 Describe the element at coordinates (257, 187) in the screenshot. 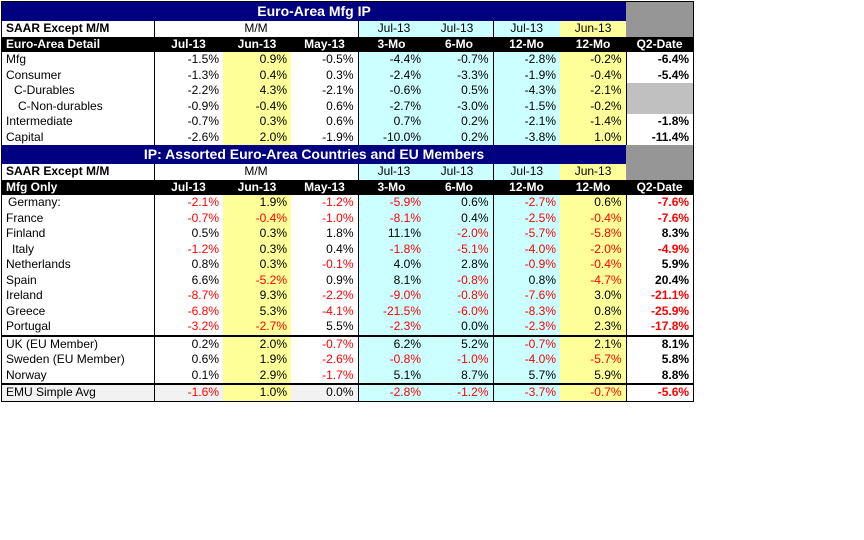

I see `col-header: Jun-13` at that location.